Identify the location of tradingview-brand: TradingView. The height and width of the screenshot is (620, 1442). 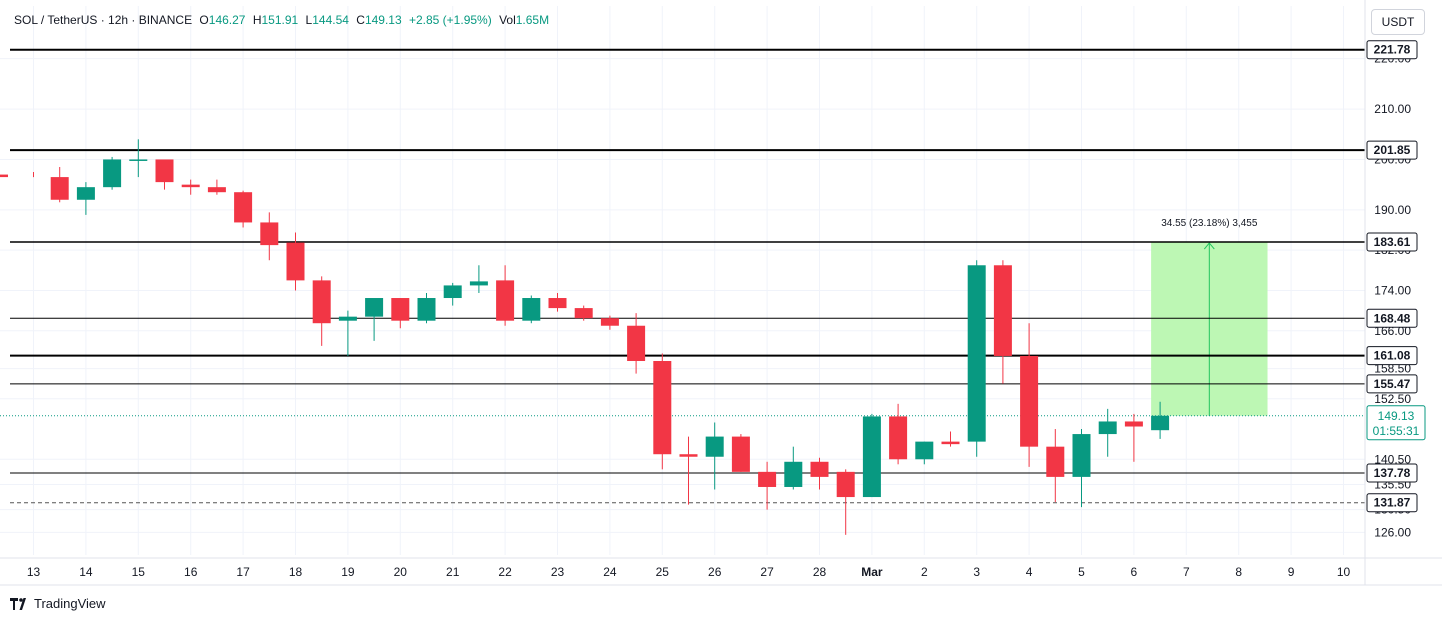
(58, 603).